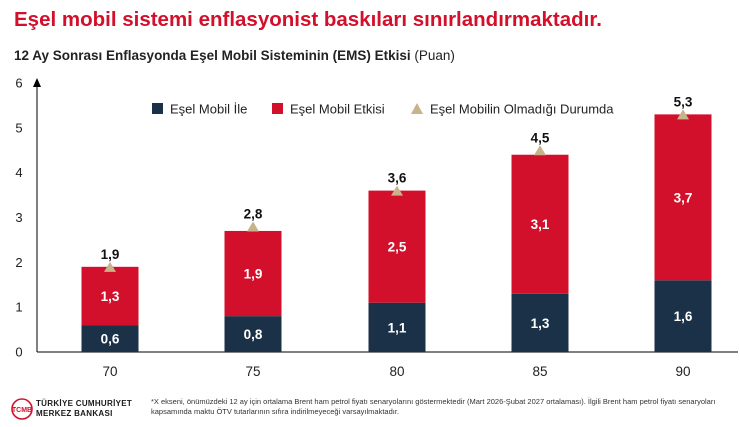  What do you see at coordinates (337, 109) in the screenshot?
I see `legend-label-esel-mobil-etkisi: Eşel Mobil Etkisi` at bounding box center [337, 109].